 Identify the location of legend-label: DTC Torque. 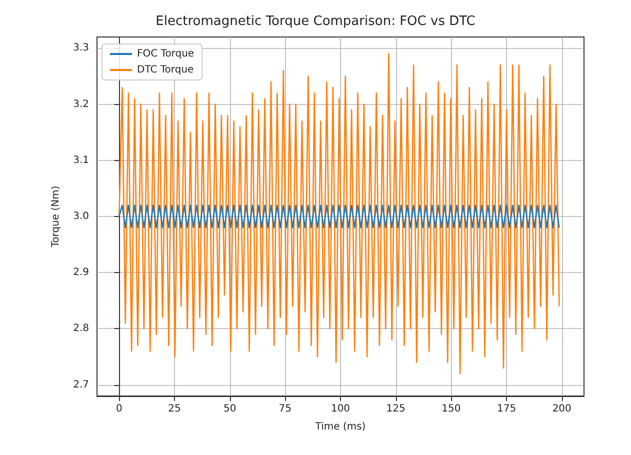
(165, 70).